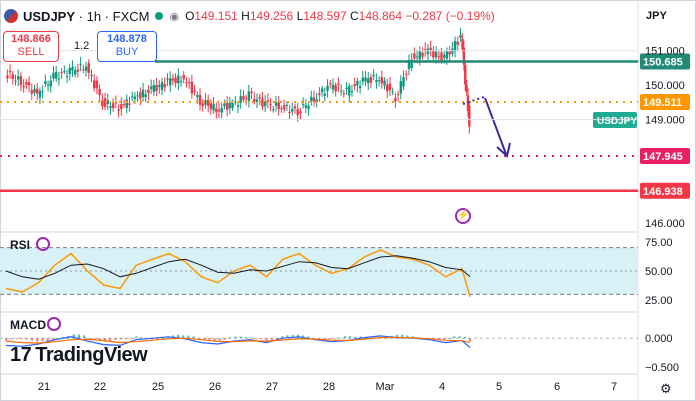 Image resolution: width=696 pixels, height=401 pixels. What do you see at coordinates (665, 224) in the screenshot?
I see `price-tick-label: 146.000` at bounding box center [665, 224].